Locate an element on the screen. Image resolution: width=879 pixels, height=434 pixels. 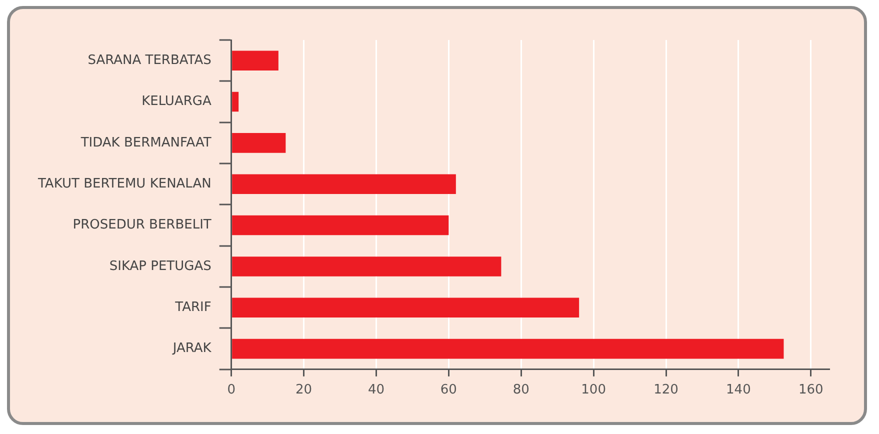
y-tick-label: TARIF is located at coordinates (193, 308).